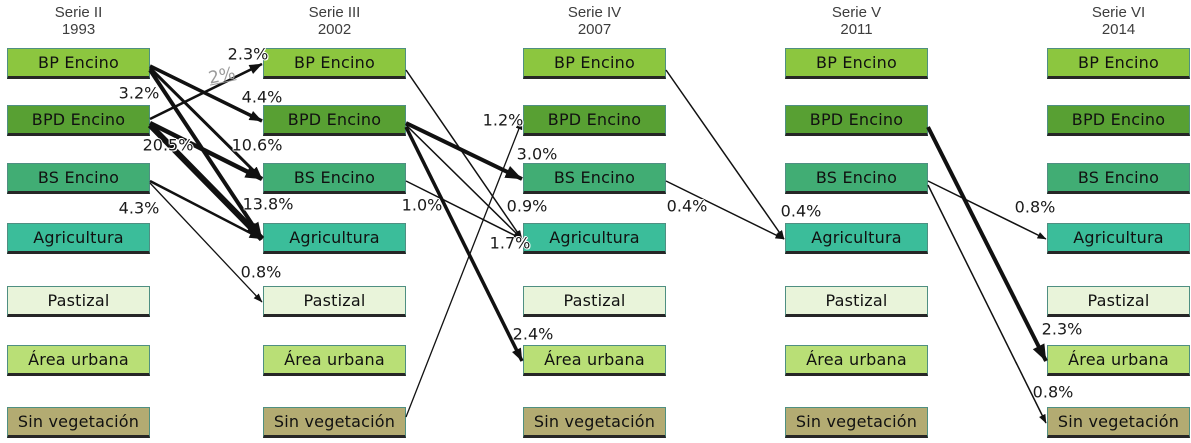 This screenshot has height=443, width=1191. Describe the element at coordinates (537, 154) in the screenshot. I see `transition-percentage-label: 3.0%` at that location.